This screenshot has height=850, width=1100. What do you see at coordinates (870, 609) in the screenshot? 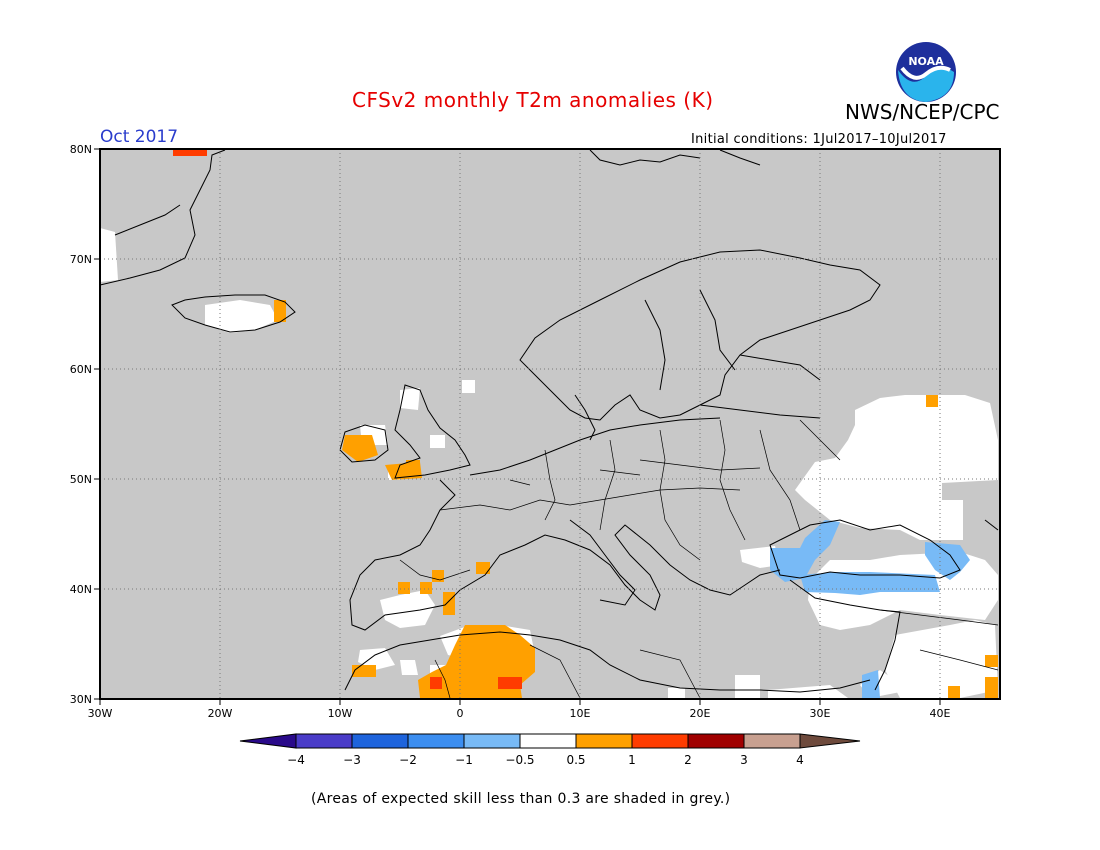
I see `anomaly-lightblue-regions` at bounding box center [870, 609].